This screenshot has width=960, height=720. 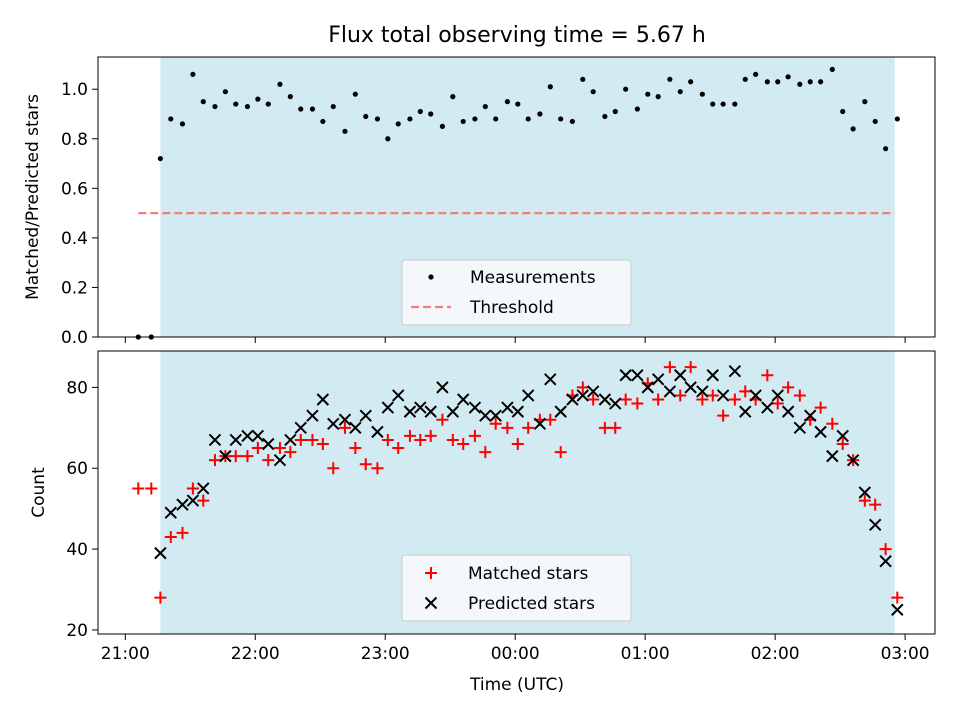 I want to click on x-axis-label: Time (UTC), so click(x=516, y=685).